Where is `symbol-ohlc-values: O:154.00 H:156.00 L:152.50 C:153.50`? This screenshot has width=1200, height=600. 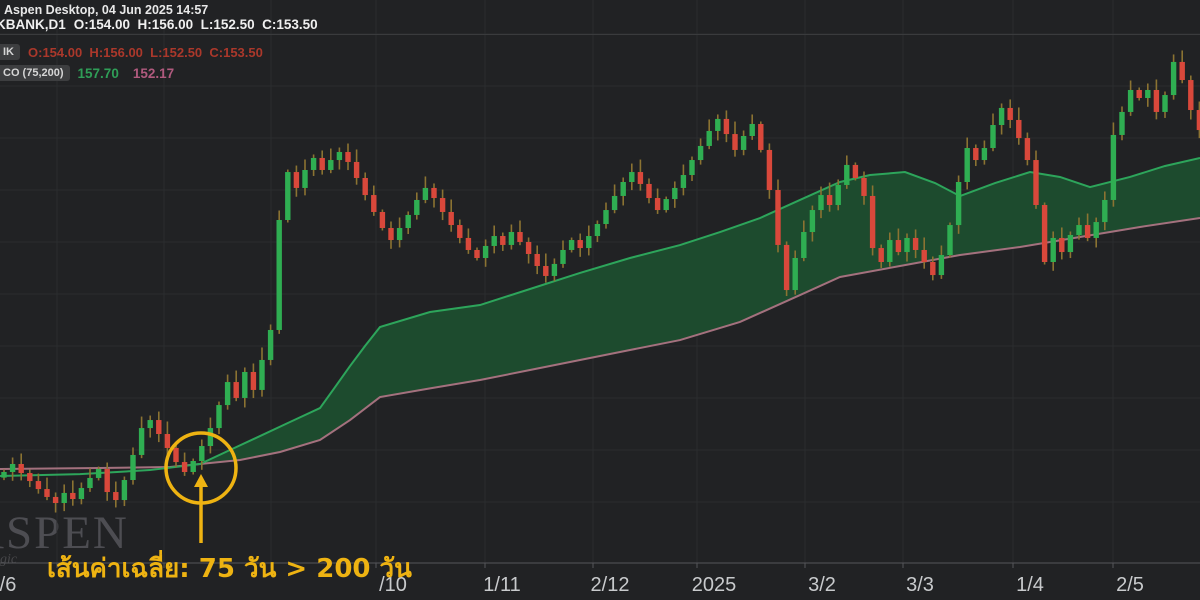
symbol-ohlc-values: O:154.00 H:156.00 L:152.50 C:153.50 is located at coordinates (195, 24).